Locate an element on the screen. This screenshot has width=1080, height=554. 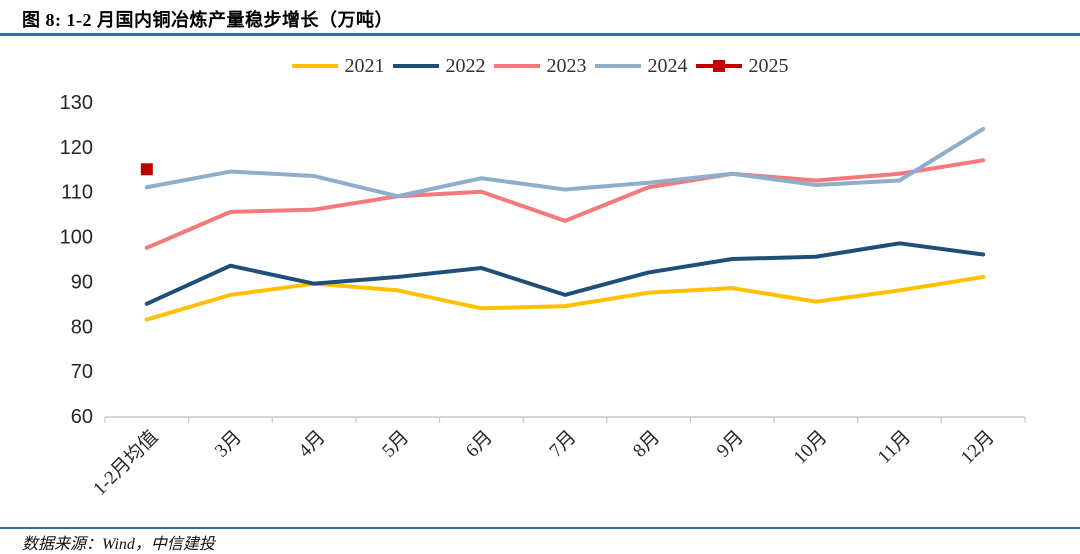
y-axis-label: 80 is located at coordinates (82, 327).